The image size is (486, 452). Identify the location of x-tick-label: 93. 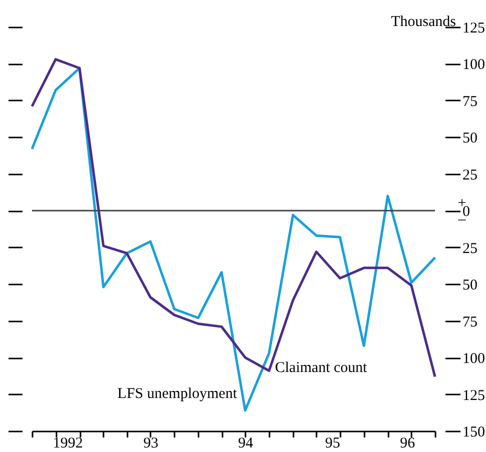
(150, 444).